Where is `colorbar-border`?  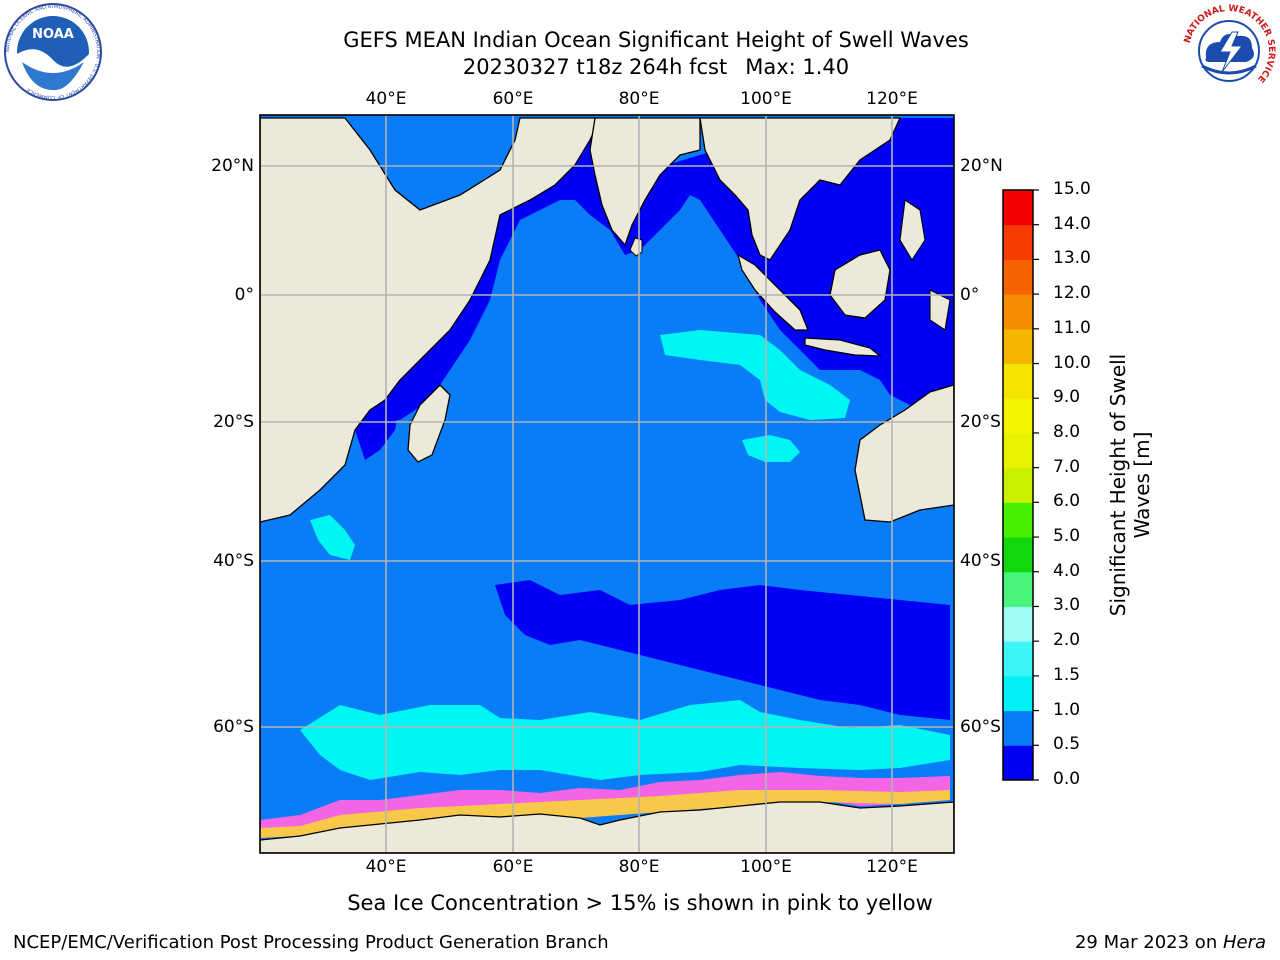
colorbar-border is located at coordinates (1018, 485).